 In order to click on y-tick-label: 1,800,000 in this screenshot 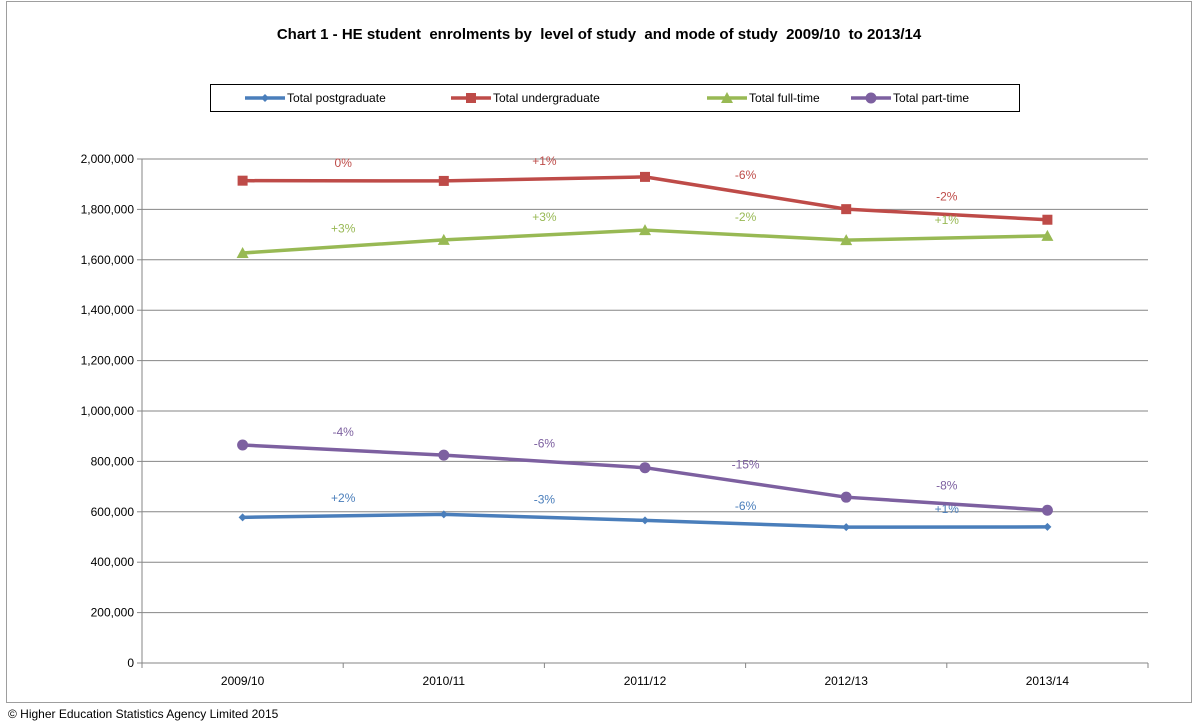, I will do `click(108, 209)`.